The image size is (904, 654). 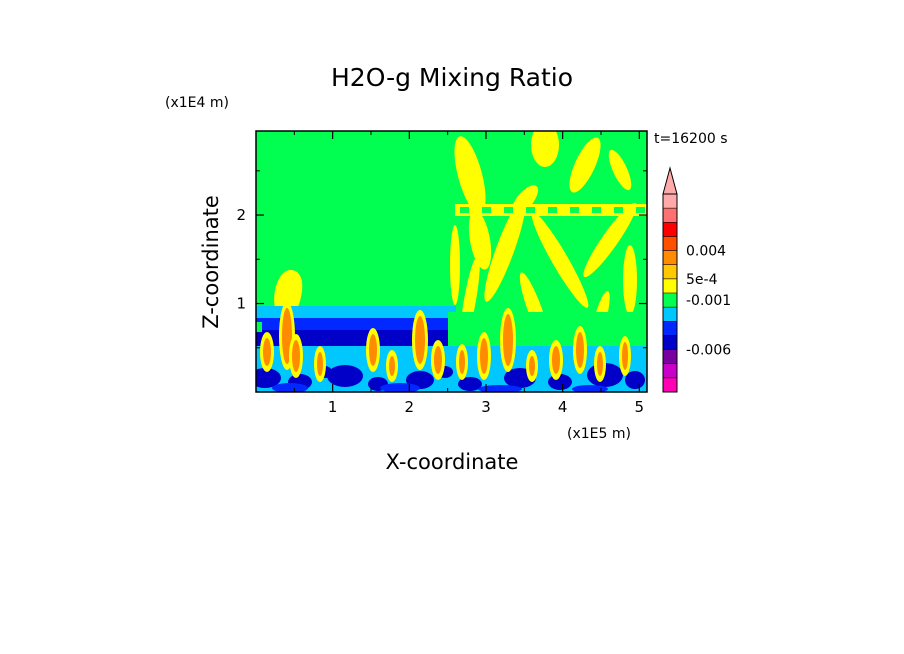 I want to click on y-units-label: (x1E4 m), so click(x=197, y=103).